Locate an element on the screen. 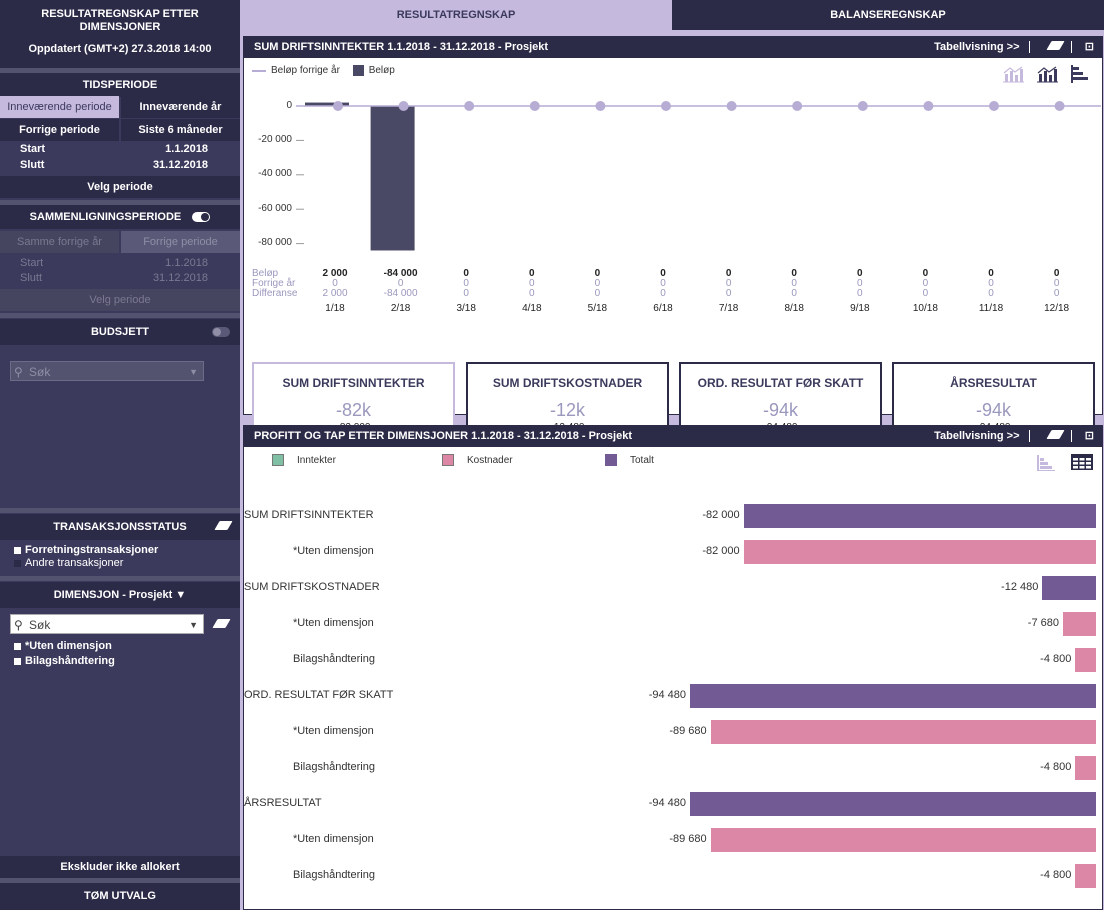  comparison-previous-period-button: Forrige periode is located at coordinates (180, 242).